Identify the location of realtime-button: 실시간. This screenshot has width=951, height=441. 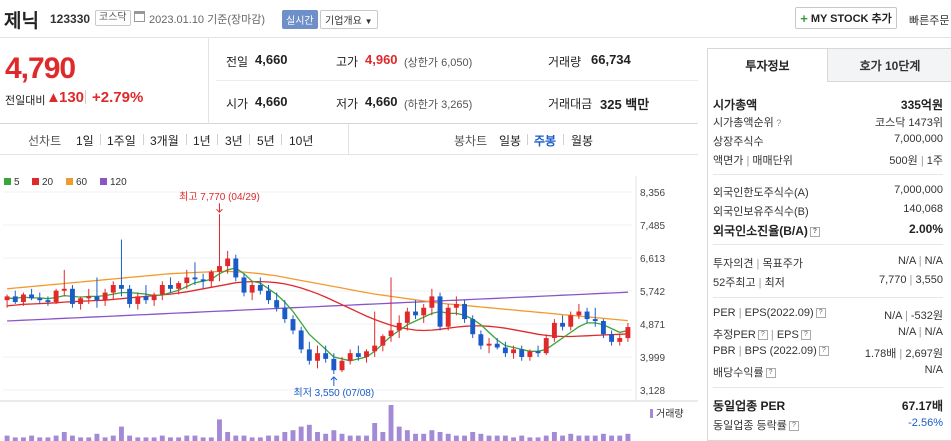
(300, 19).